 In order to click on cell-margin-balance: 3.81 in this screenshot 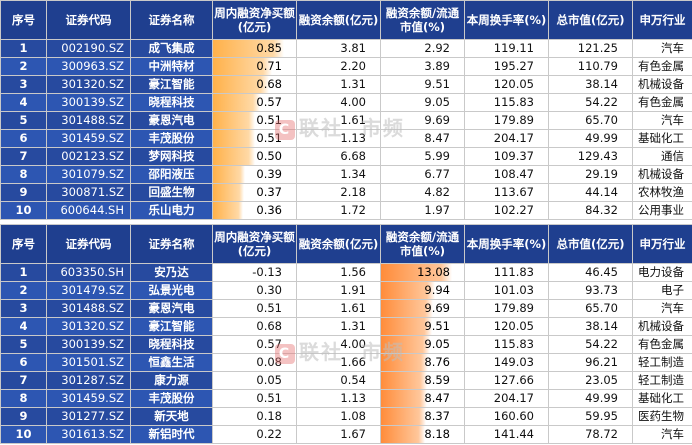, I will do `click(338, 48)`.